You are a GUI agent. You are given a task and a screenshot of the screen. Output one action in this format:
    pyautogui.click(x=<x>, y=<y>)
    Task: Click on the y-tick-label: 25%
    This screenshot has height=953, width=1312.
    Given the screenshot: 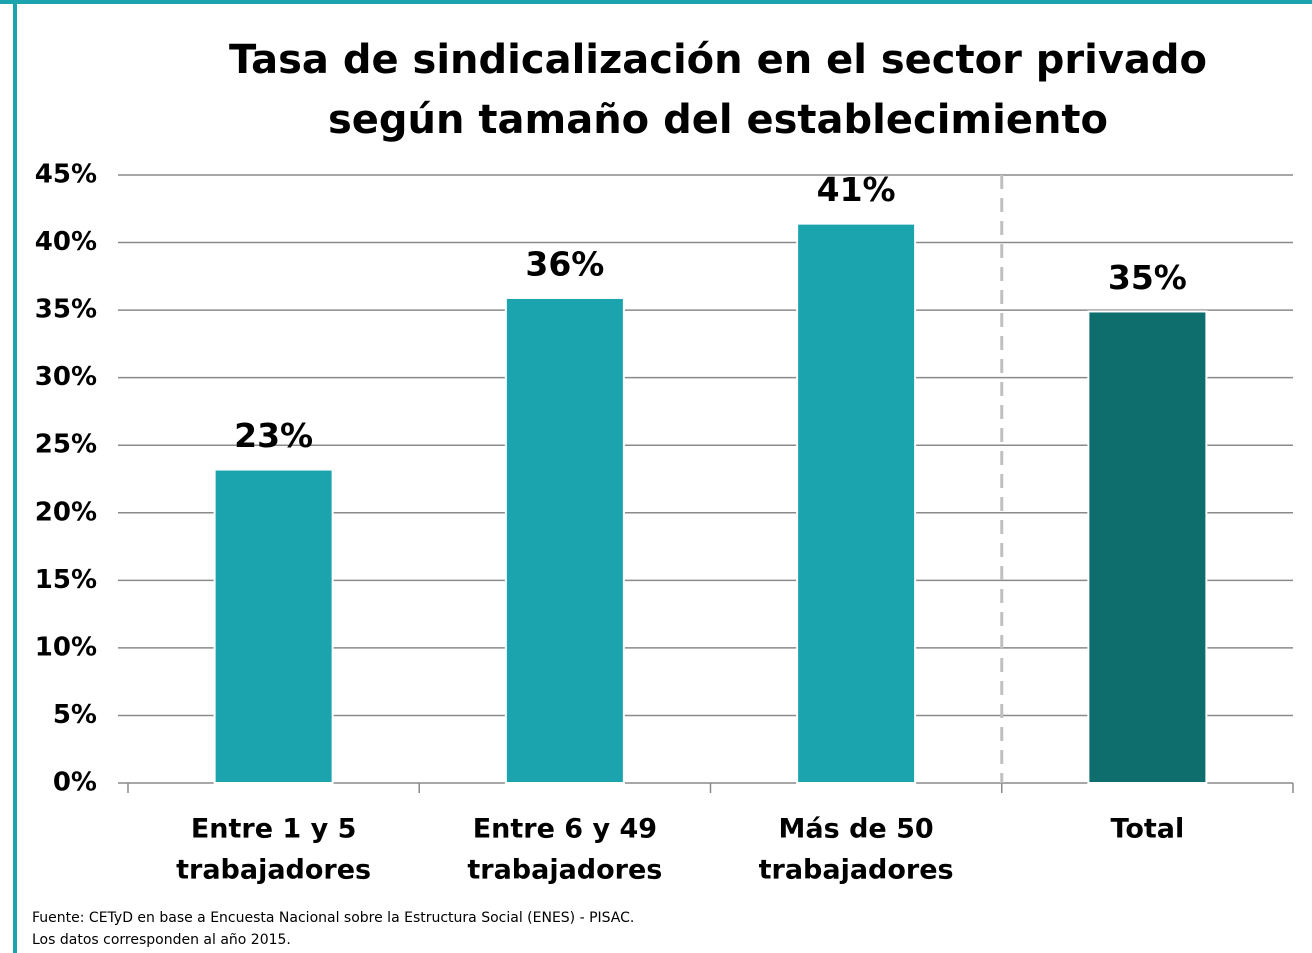 What is the action you would take?
    pyautogui.click(x=66, y=445)
    